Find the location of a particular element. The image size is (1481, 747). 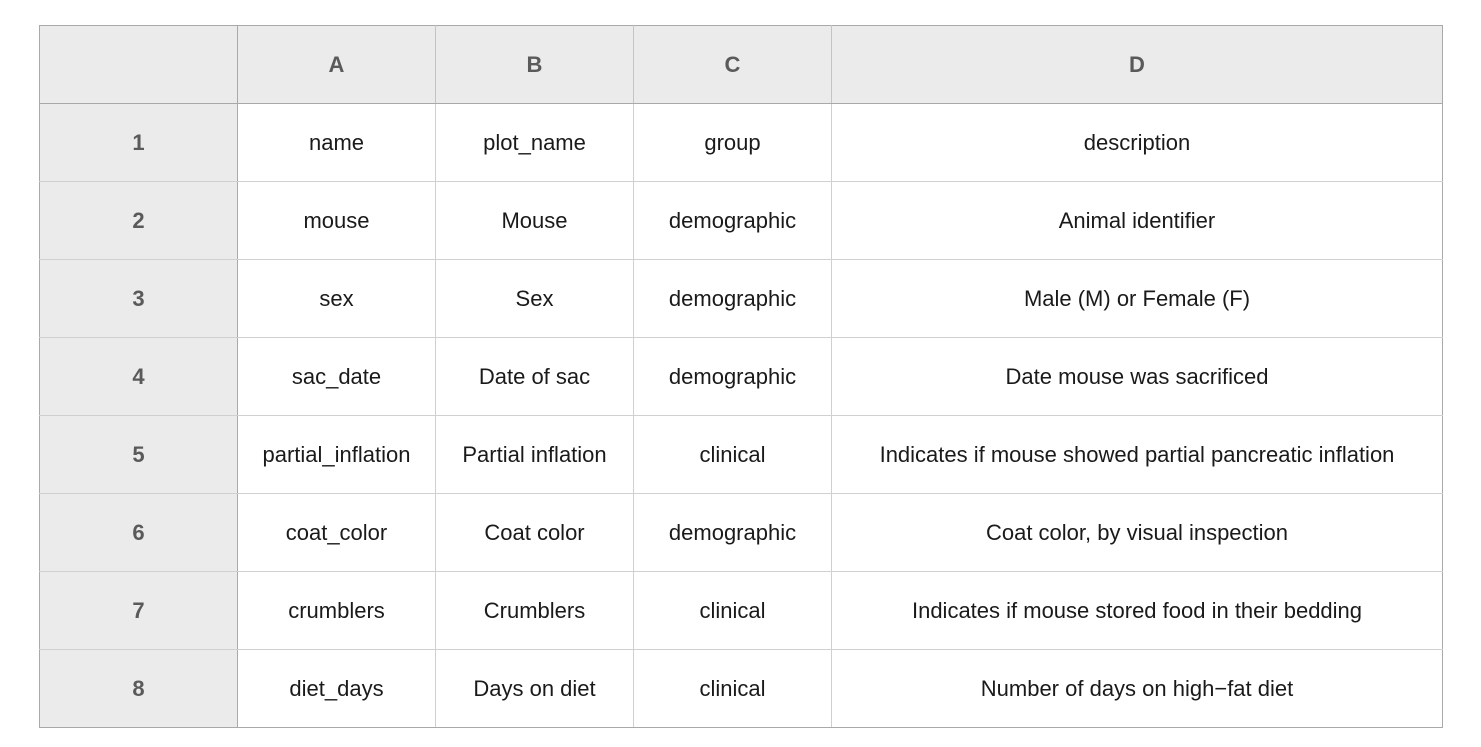

cell: Date mouse was sacrificed is located at coordinates (1137, 376).